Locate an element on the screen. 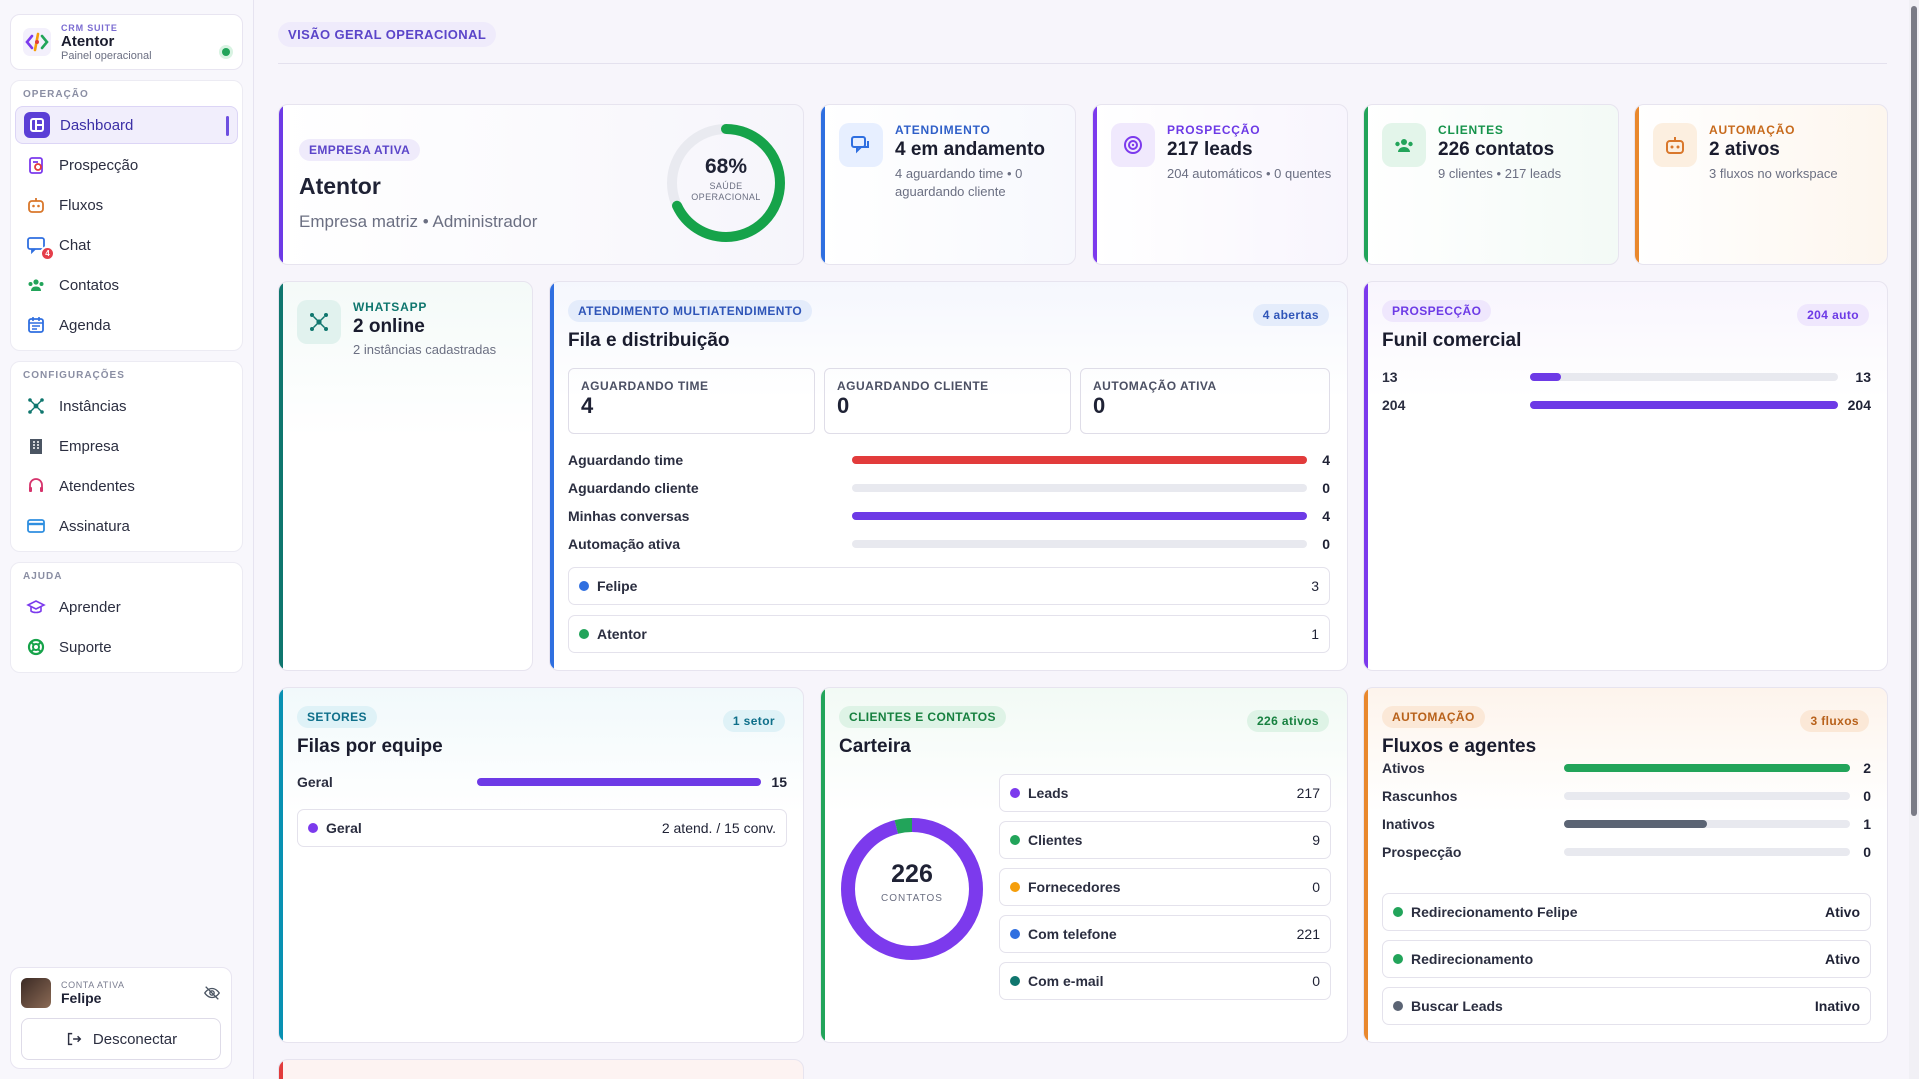 The image size is (1919, 1079). portfolio-count: 217 is located at coordinates (1308, 793).